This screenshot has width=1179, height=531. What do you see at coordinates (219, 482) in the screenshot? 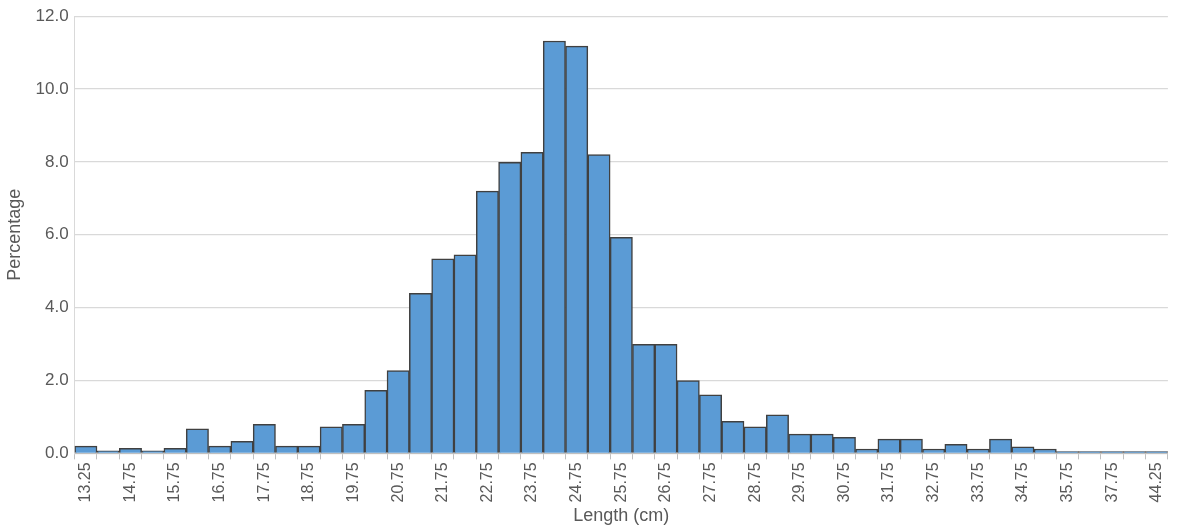
I see `x-tick-label: 16.75` at bounding box center [219, 482].